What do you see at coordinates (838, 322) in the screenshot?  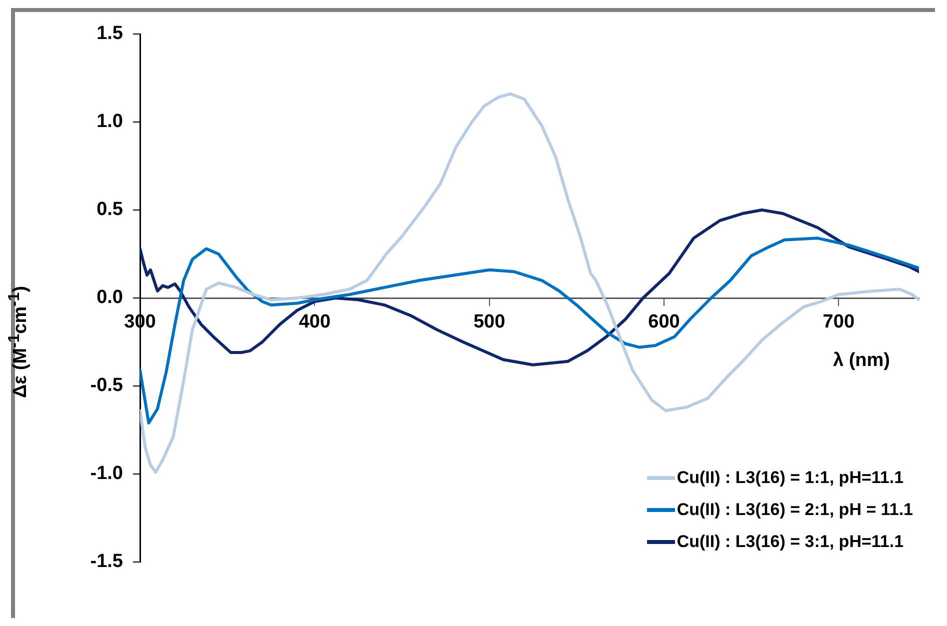 I see `x-tick-label: 700` at bounding box center [838, 322].